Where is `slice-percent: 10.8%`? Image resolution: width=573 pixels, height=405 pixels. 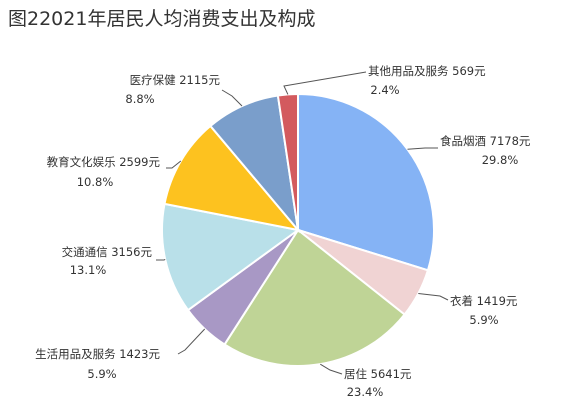
slice-percent: 10.8% is located at coordinates (95, 182).